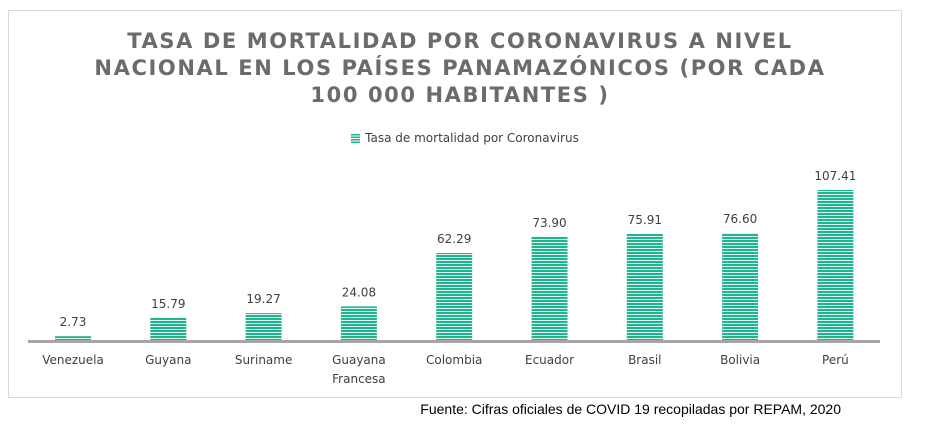 The height and width of the screenshot is (429, 930). Describe the element at coordinates (644, 360) in the screenshot. I see `category-label: Brasil` at that location.